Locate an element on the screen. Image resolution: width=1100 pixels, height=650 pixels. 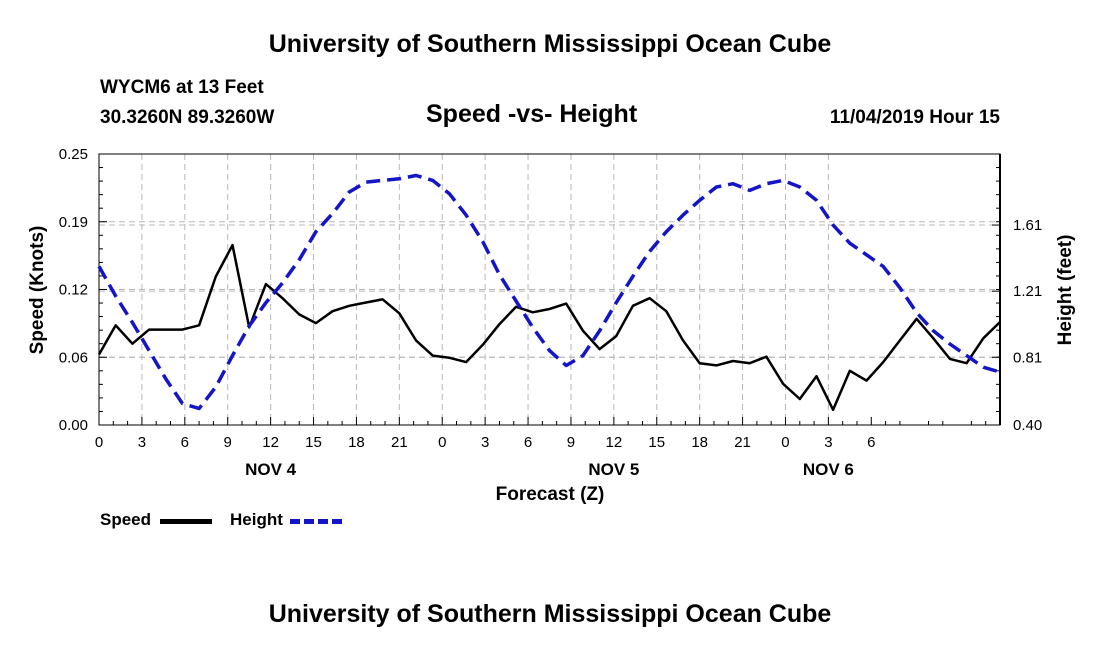
chart-subtitle: Speed -vs- Height is located at coordinates (532, 114).